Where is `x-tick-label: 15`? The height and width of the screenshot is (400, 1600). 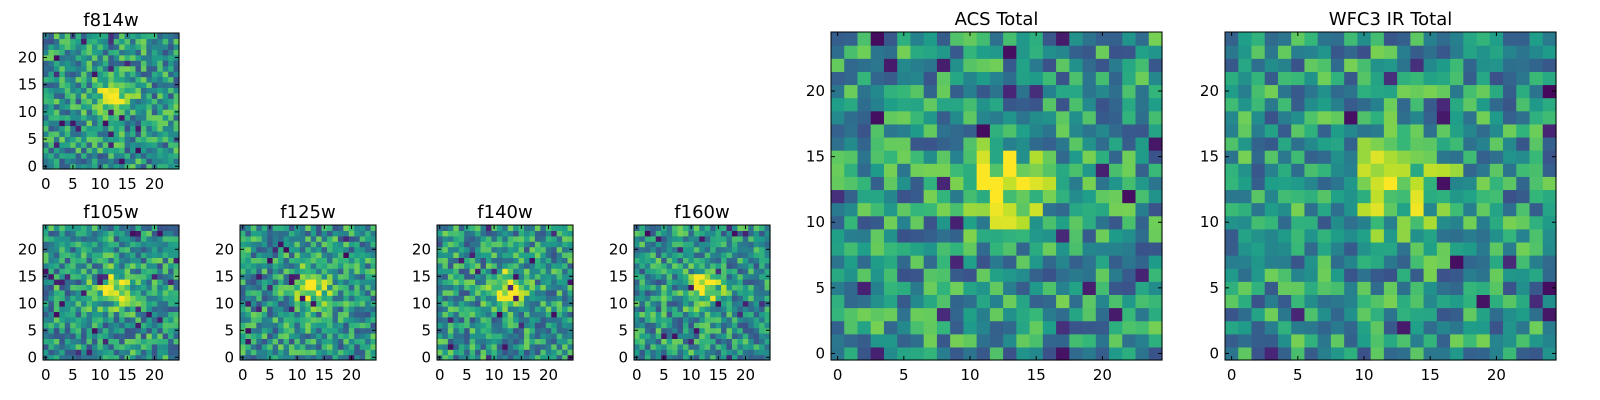 x-tick-label: 15 is located at coordinates (324, 375).